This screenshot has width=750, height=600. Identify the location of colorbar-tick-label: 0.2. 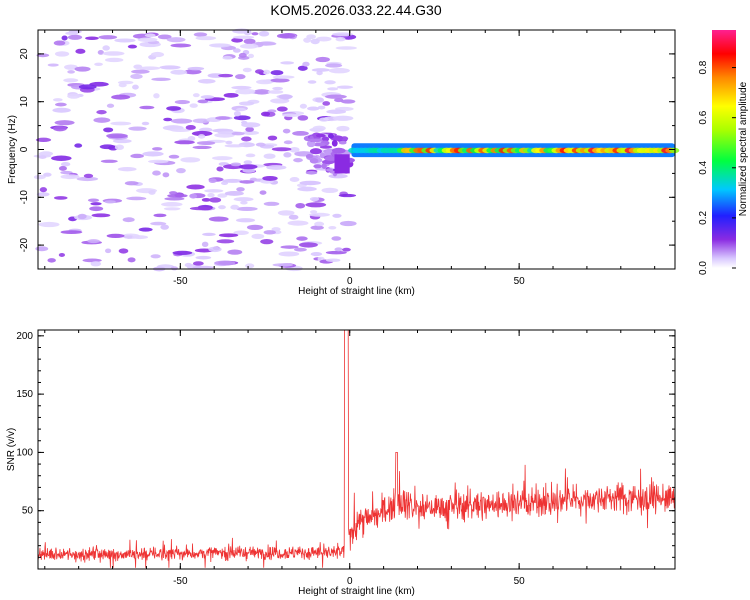
(703, 218).